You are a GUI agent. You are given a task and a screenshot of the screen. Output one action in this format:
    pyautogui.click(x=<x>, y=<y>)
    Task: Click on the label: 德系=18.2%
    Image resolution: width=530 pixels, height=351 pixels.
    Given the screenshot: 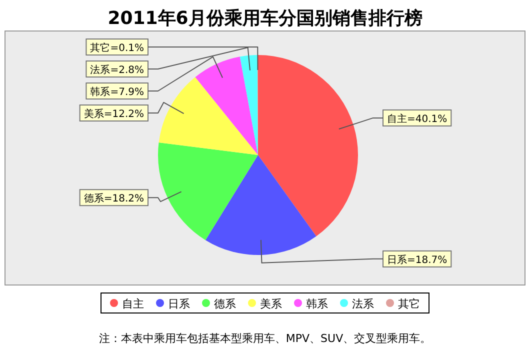 What is the action you would take?
    pyautogui.click(x=113, y=197)
    